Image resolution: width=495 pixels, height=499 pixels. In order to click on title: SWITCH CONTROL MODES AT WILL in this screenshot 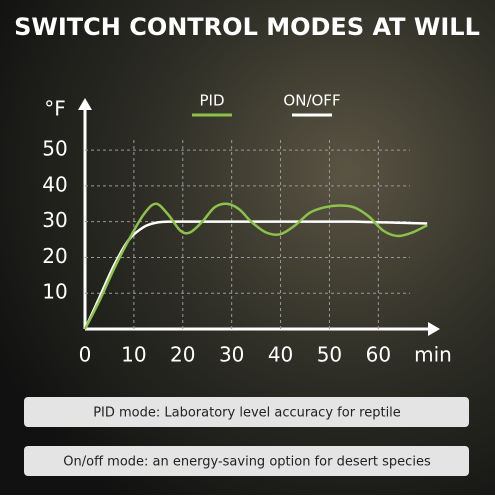, I will do `click(247, 27)`.